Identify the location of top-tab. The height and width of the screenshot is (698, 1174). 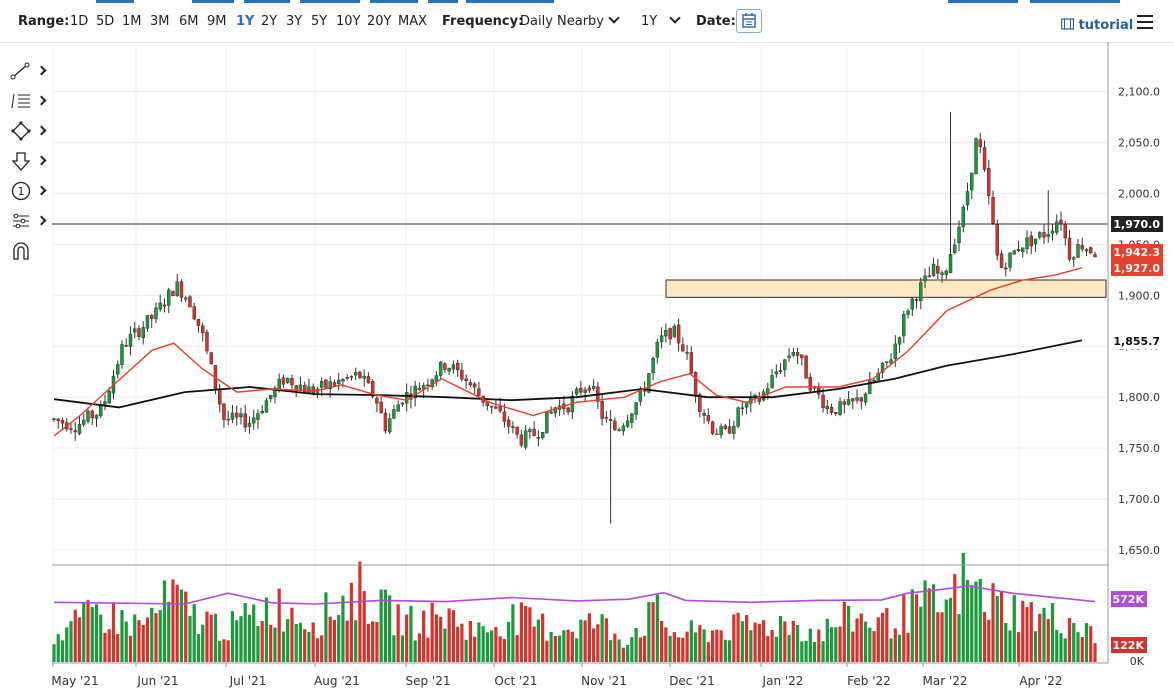
(443, 1).